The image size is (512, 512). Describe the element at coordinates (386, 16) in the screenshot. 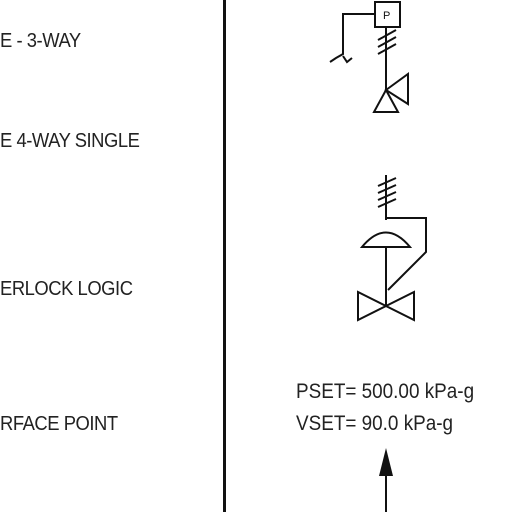

I see `pressure-box-letter: P` at that location.